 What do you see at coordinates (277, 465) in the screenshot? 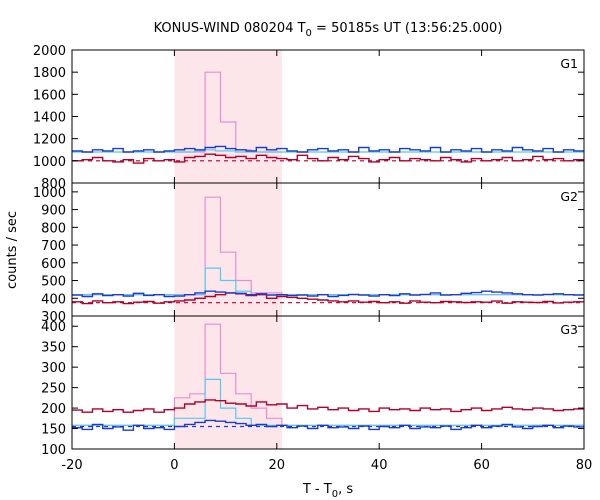
I see `x-tick-label: 20` at bounding box center [277, 465].